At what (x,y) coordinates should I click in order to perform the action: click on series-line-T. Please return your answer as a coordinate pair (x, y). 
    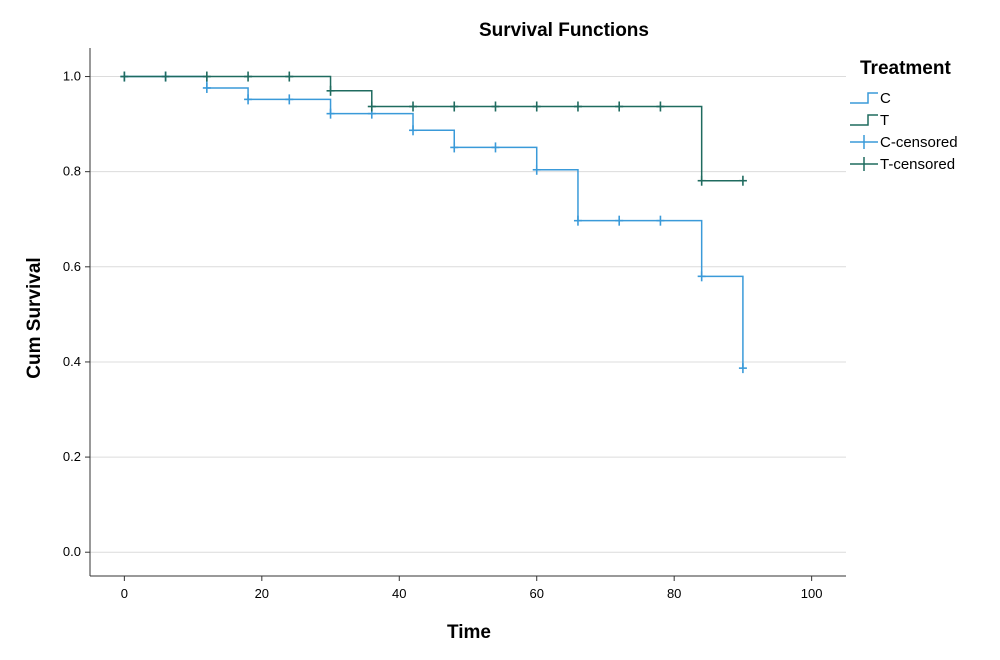
    Looking at the image, I should click on (433, 128).